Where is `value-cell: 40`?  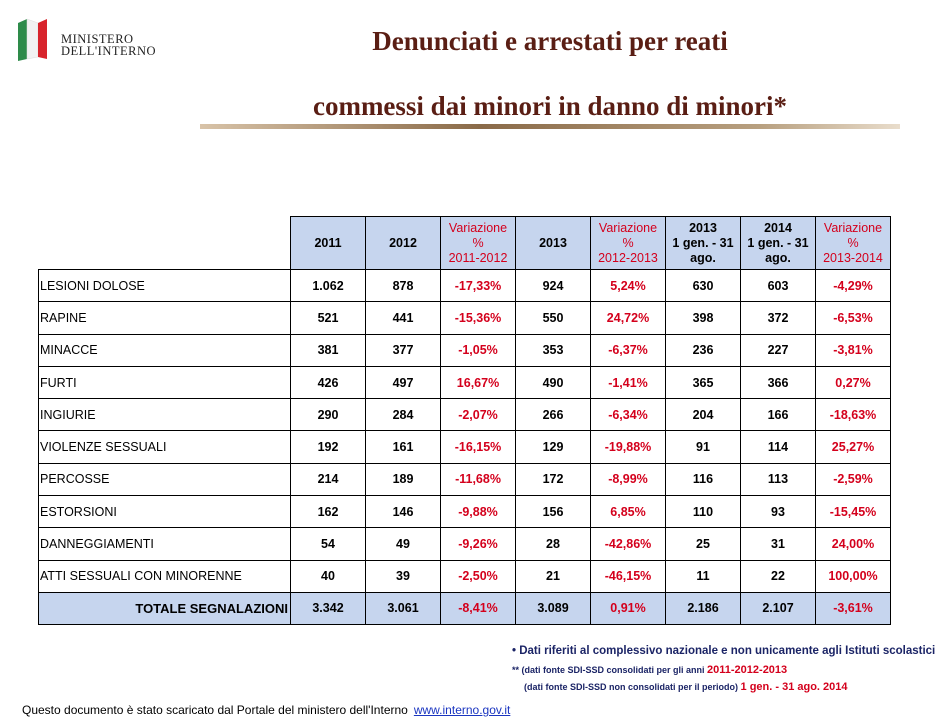 value-cell: 40 is located at coordinates (328, 576).